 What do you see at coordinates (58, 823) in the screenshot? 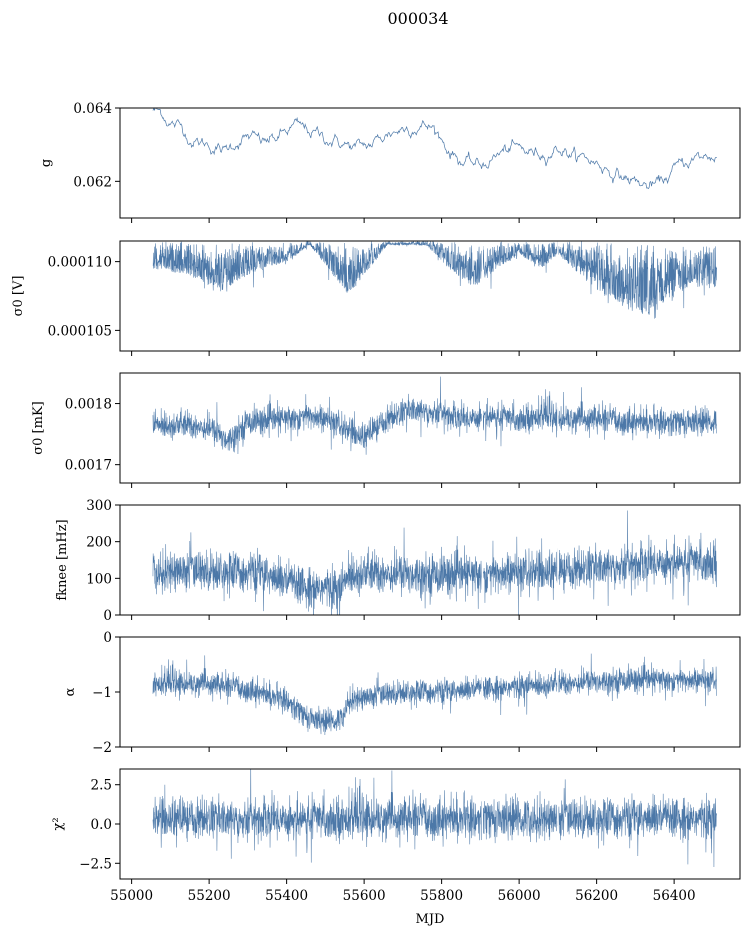
I see `y-axis-label: χ²` at bounding box center [58, 823].